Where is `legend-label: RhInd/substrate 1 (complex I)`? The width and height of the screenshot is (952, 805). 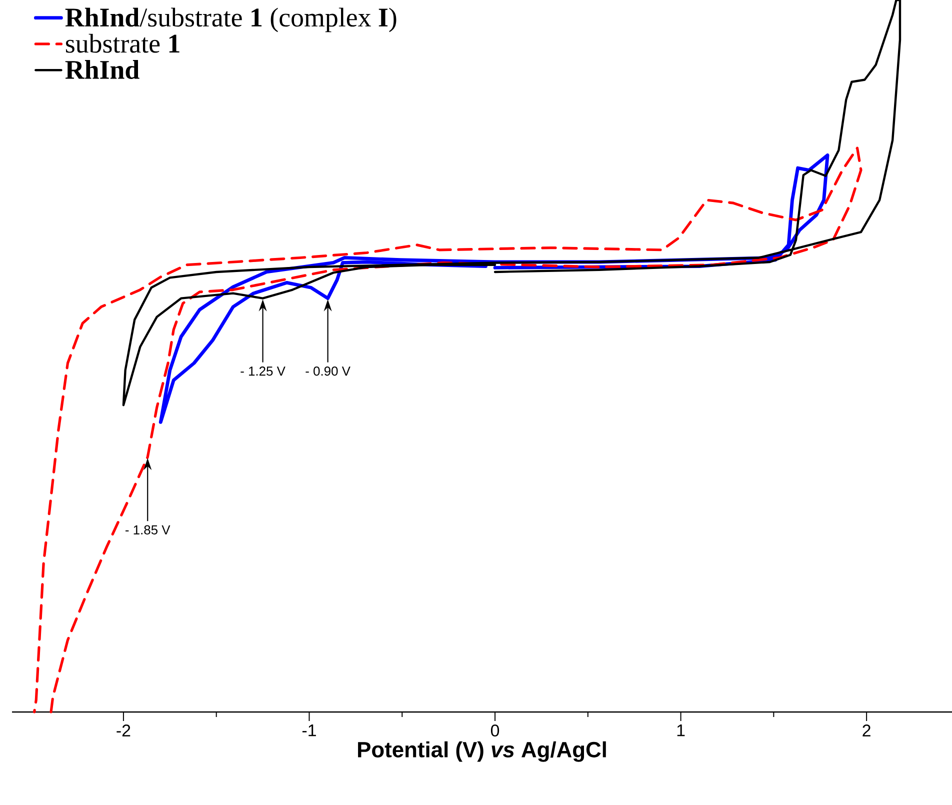
legend-label: RhInd/substrate 1 (complex I) is located at coordinates (230, 20).